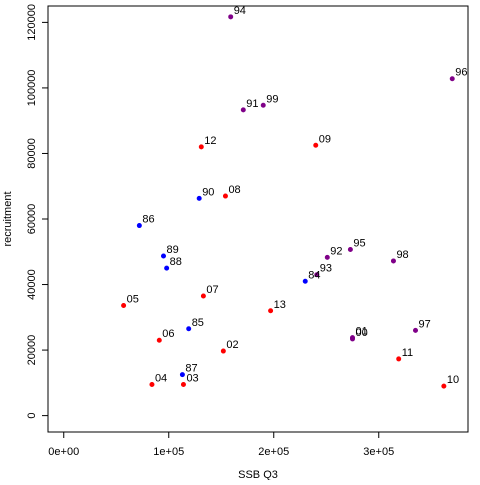  What do you see at coordinates (461, 73) in the screenshot?
I see `data-point-label-96: 96` at bounding box center [461, 73].